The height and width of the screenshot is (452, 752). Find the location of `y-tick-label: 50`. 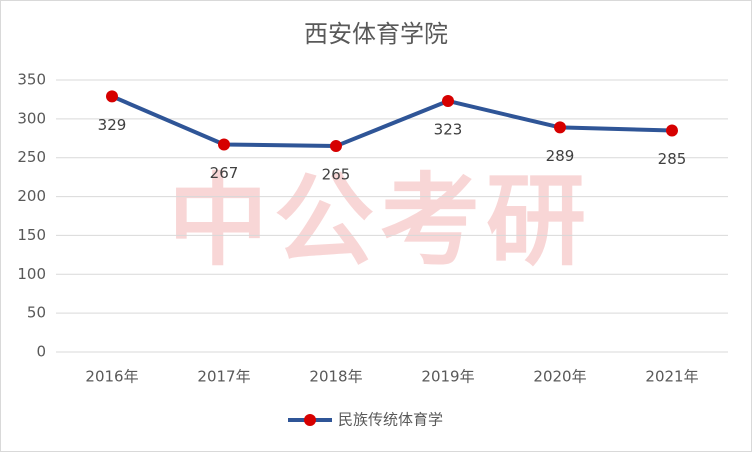

y-tick-label: 50 is located at coordinates (36, 313).